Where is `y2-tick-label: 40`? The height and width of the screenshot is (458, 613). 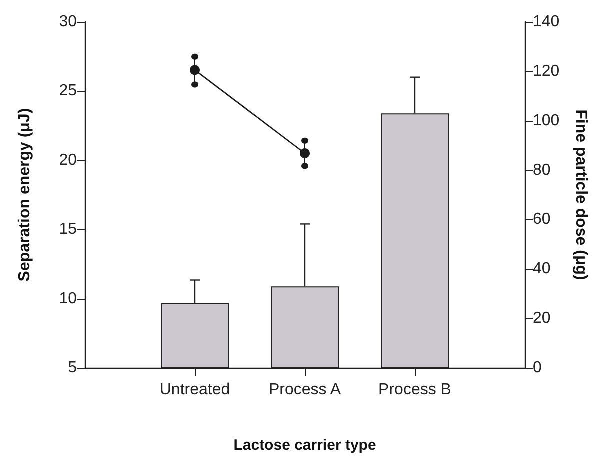 y2-tick-label: 40 is located at coordinates (542, 269).